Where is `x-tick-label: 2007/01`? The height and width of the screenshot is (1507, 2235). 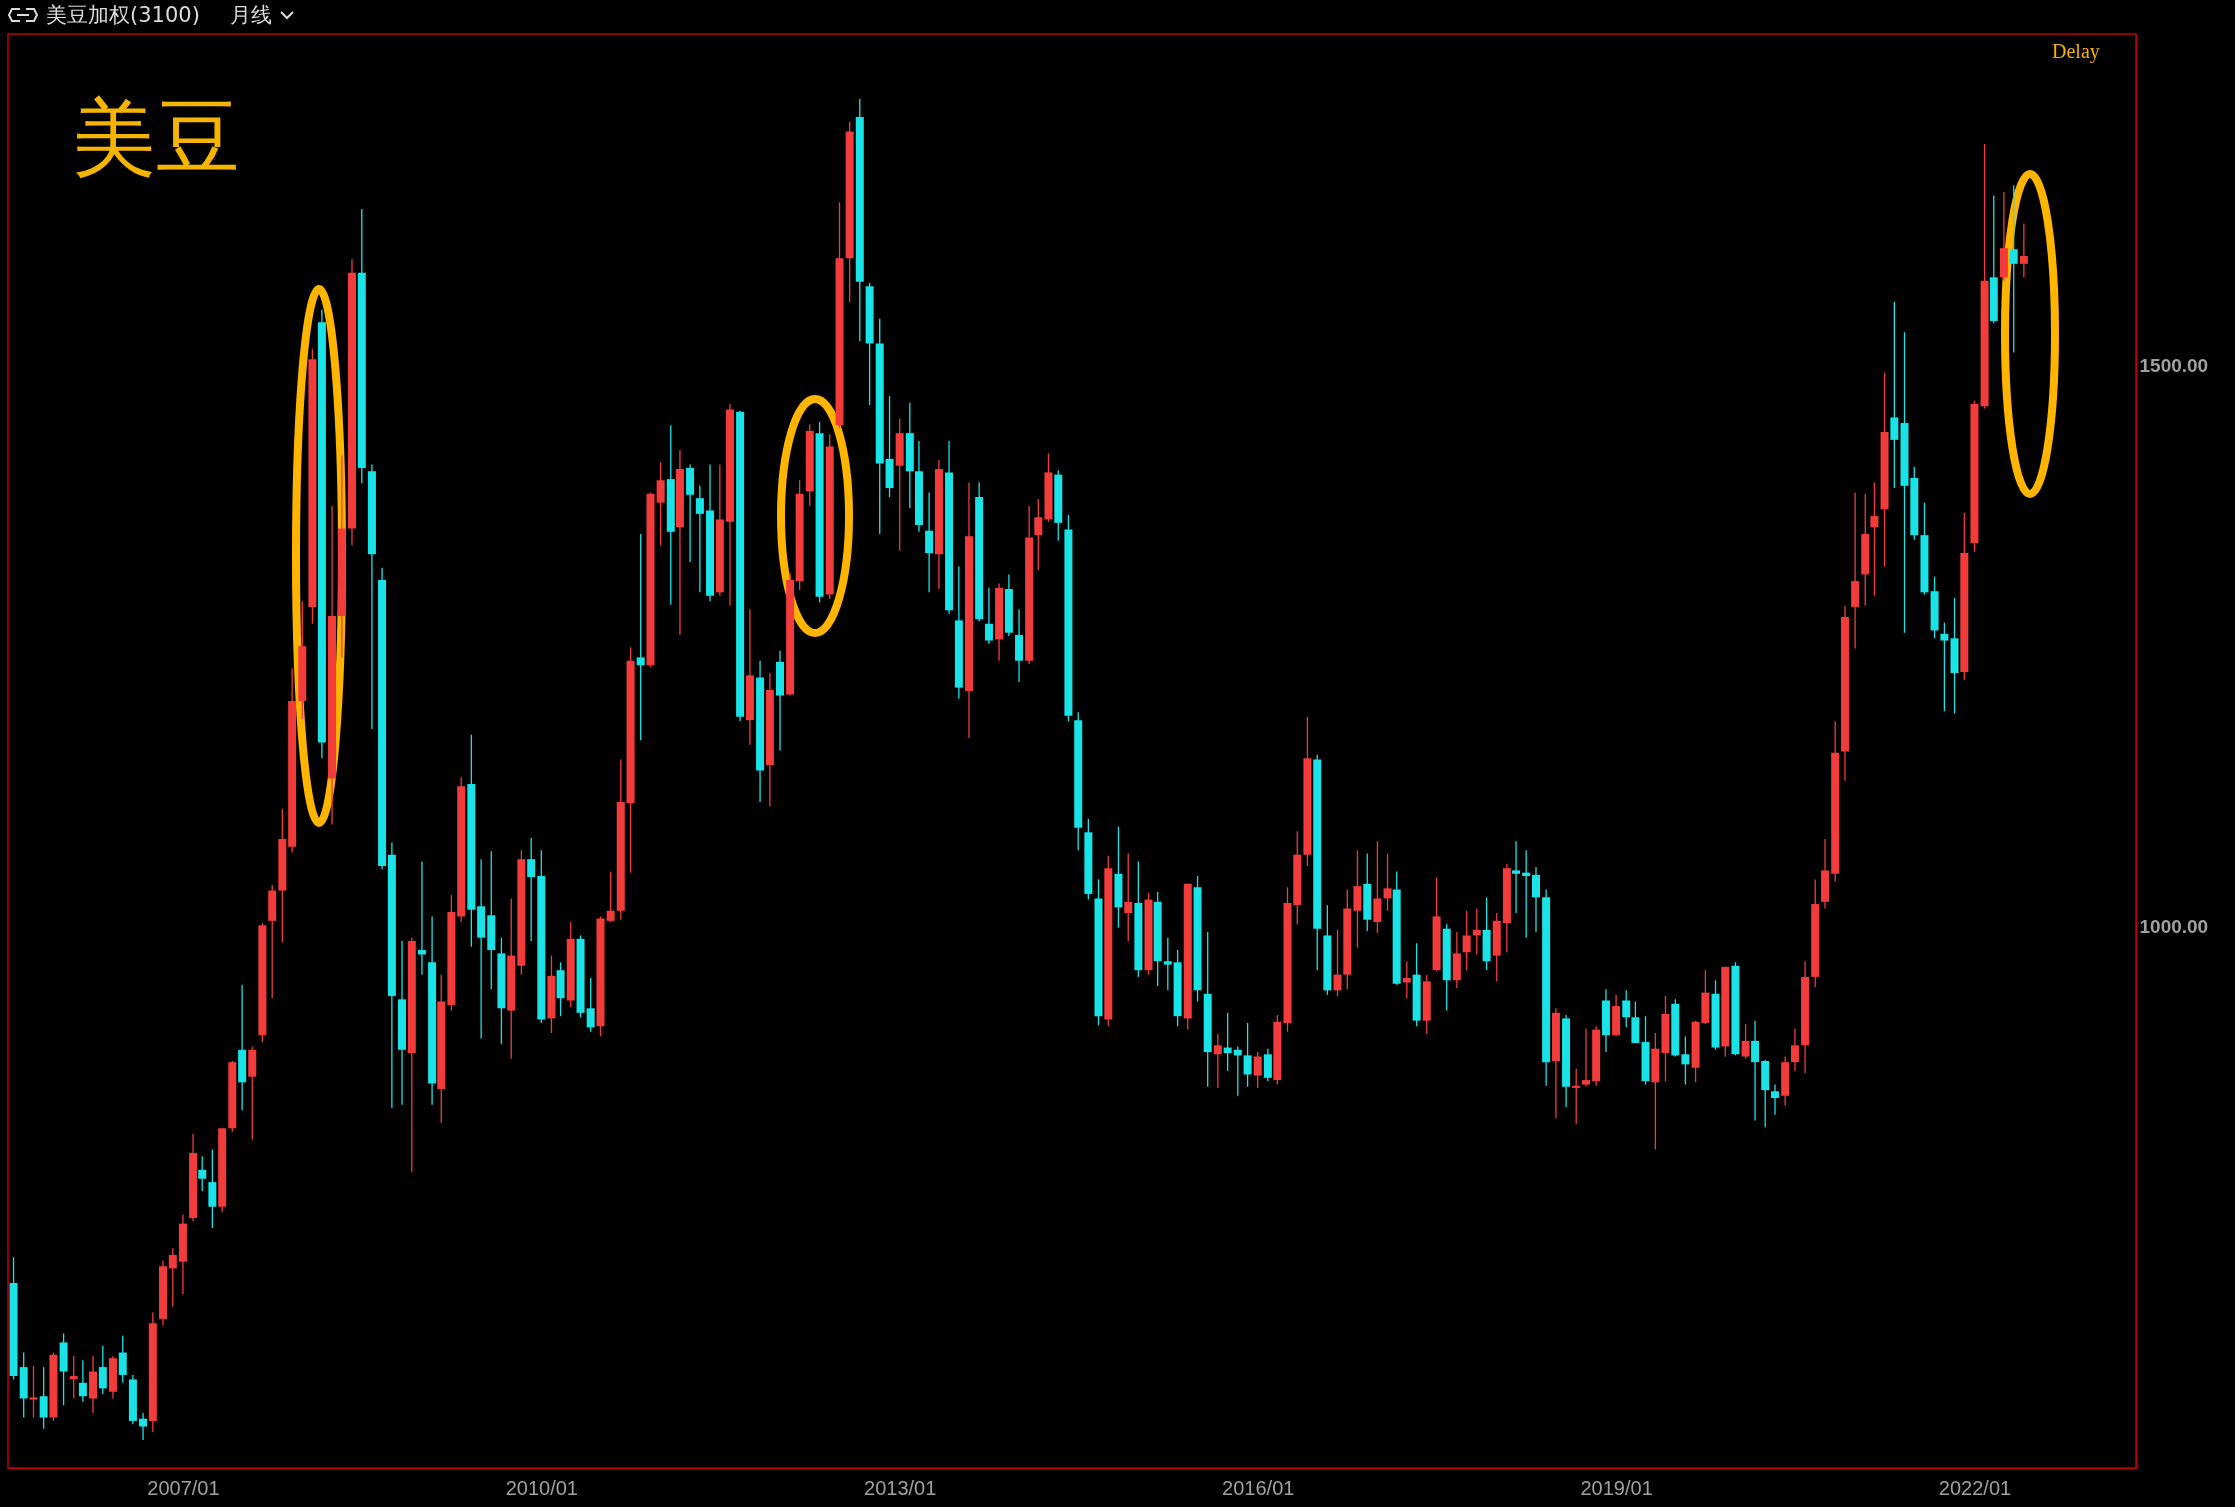
x-tick-label: 2007/01 is located at coordinates (183, 1487).